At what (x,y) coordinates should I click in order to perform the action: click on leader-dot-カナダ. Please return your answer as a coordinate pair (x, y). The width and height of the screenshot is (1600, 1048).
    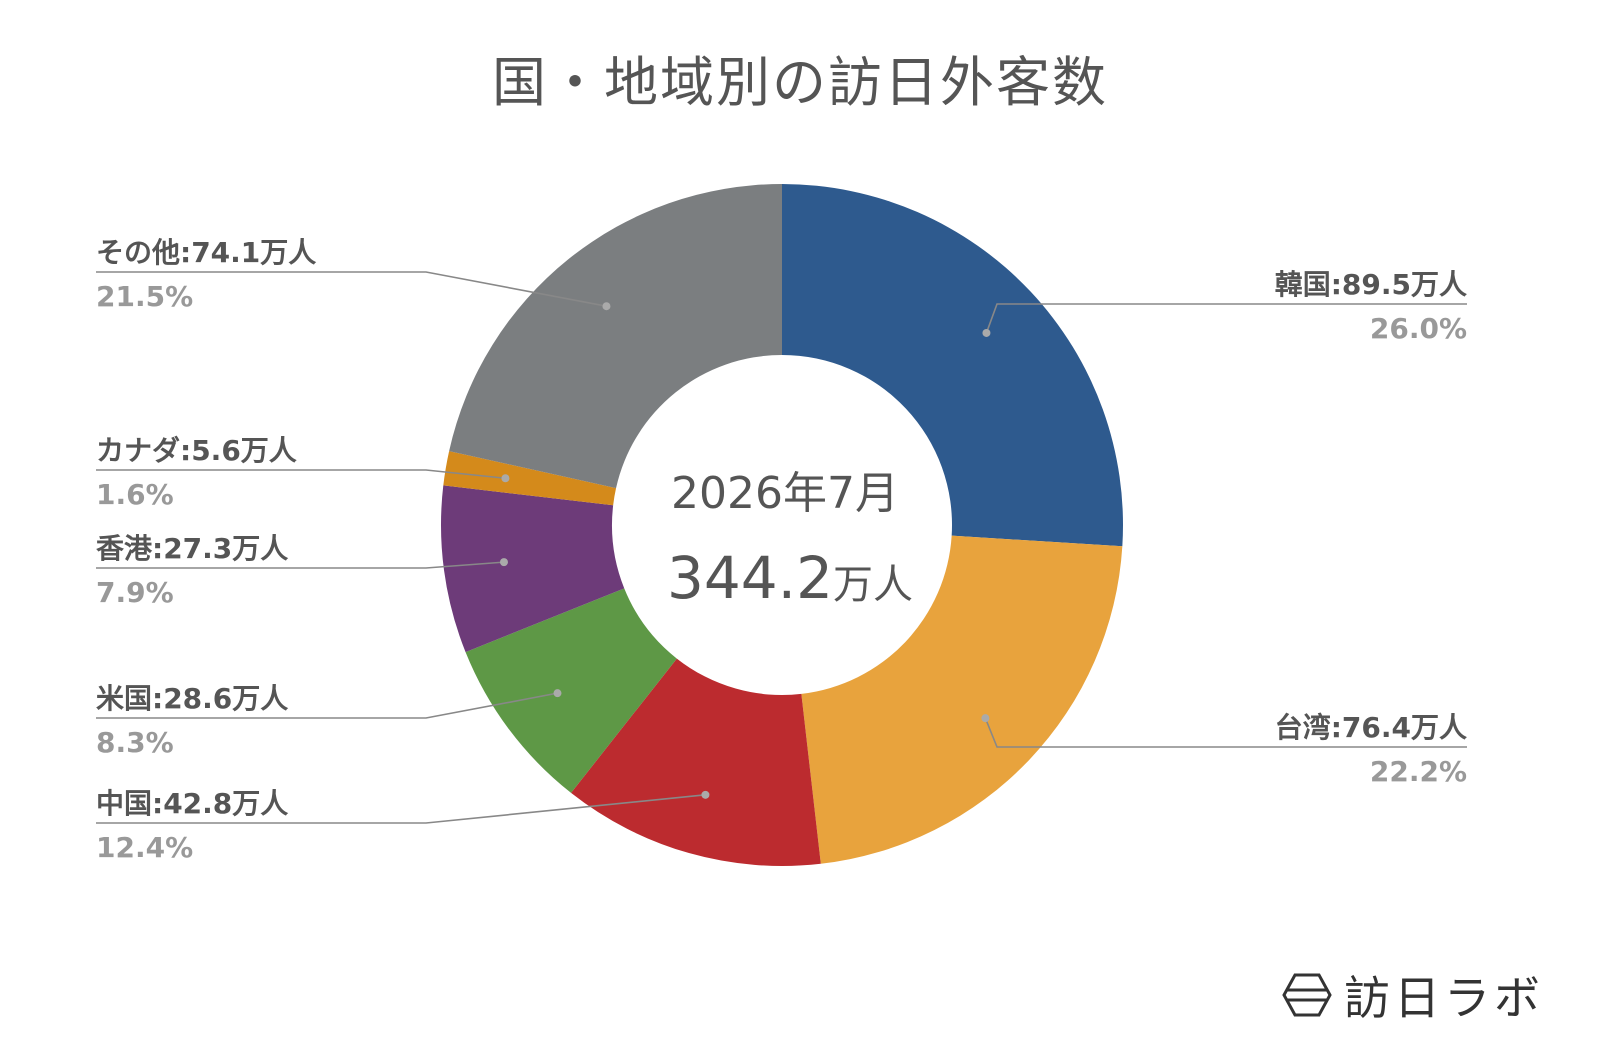
    Looking at the image, I should click on (505, 478).